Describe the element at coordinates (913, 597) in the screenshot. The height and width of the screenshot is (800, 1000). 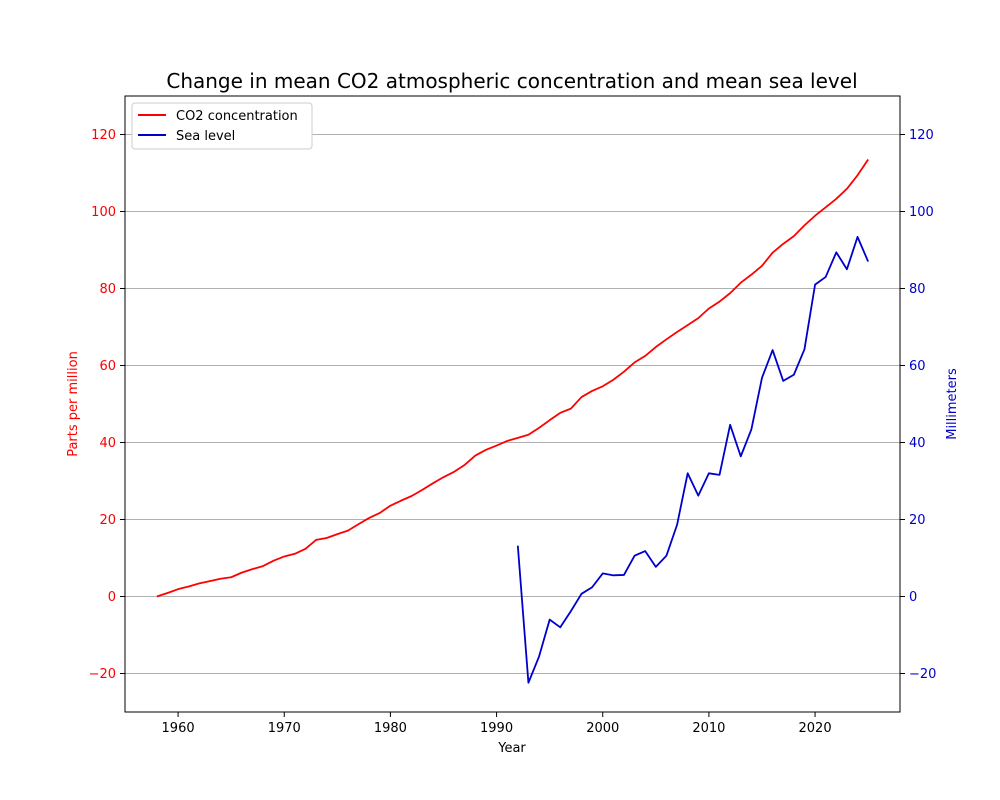
I see `y-tick-label-right: 0` at that location.